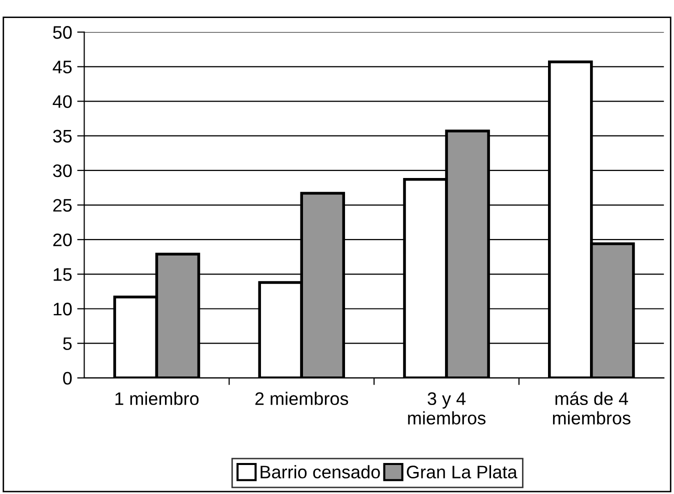  What do you see at coordinates (462, 471) in the screenshot?
I see `legend-label: Gran La Plata` at bounding box center [462, 471].